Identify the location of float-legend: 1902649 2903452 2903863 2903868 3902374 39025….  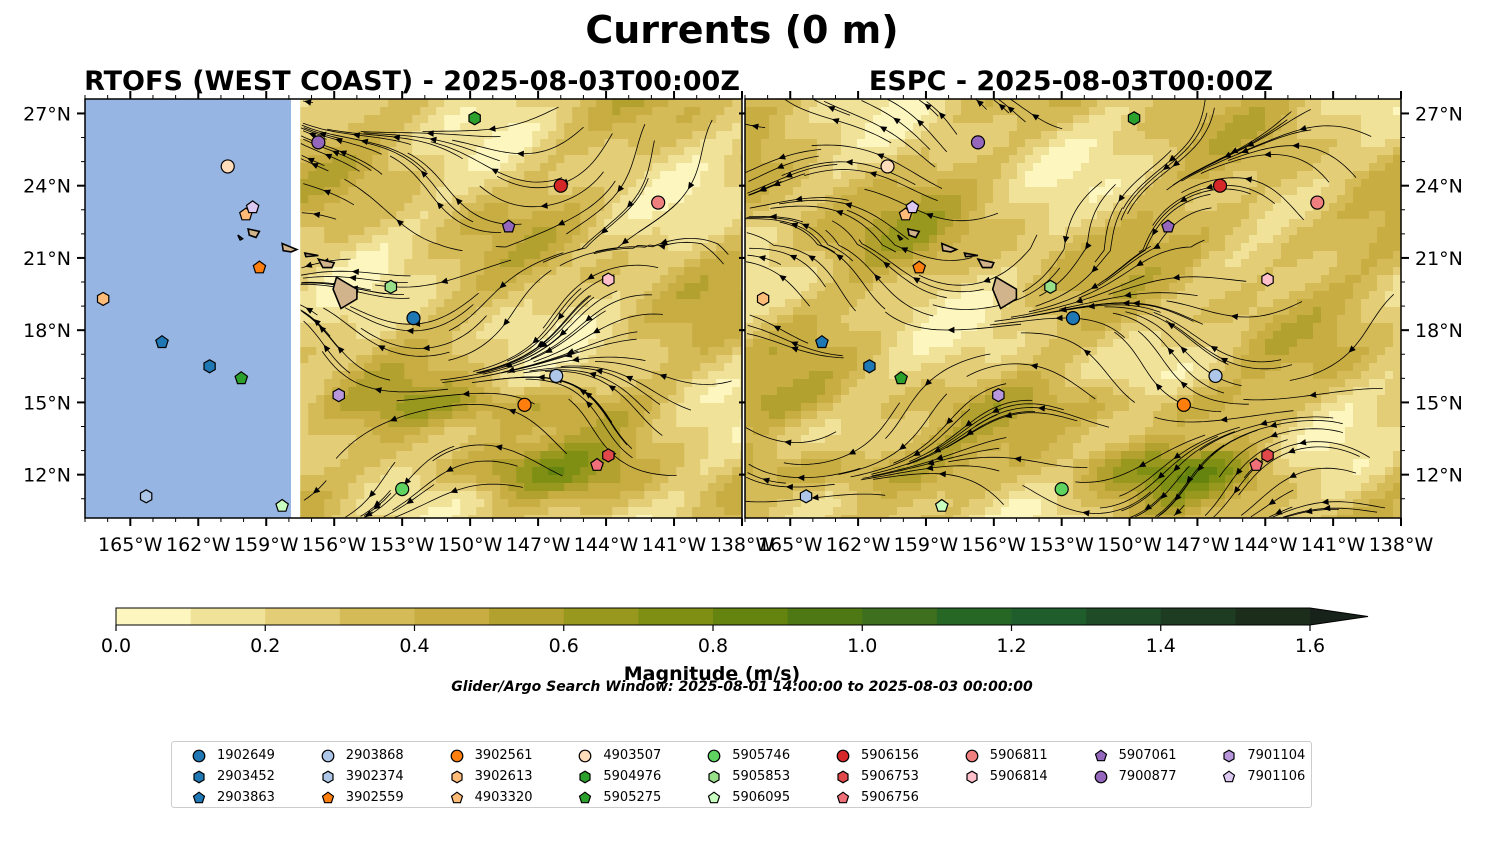
(741, 774).